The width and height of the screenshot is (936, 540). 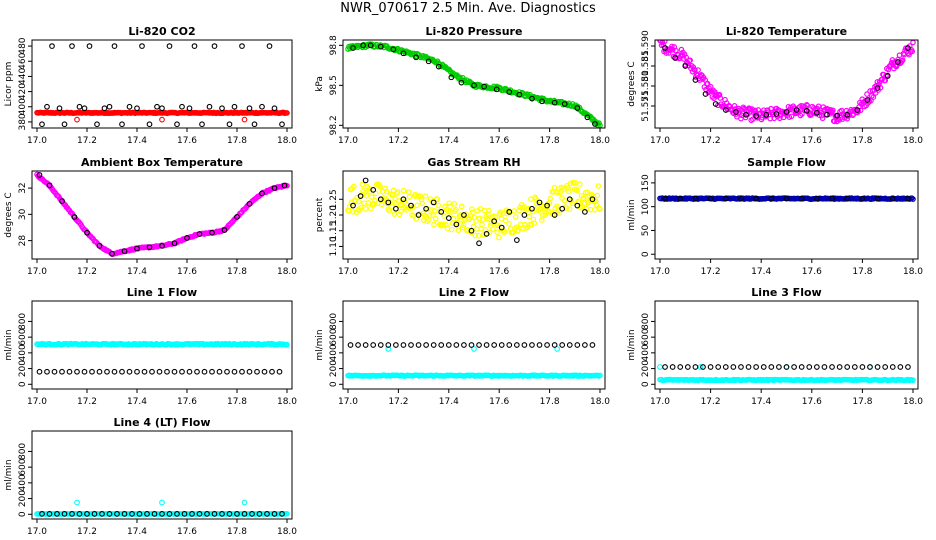 I want to click on y-tick-label: 1.20, so click(x=334, y=215).